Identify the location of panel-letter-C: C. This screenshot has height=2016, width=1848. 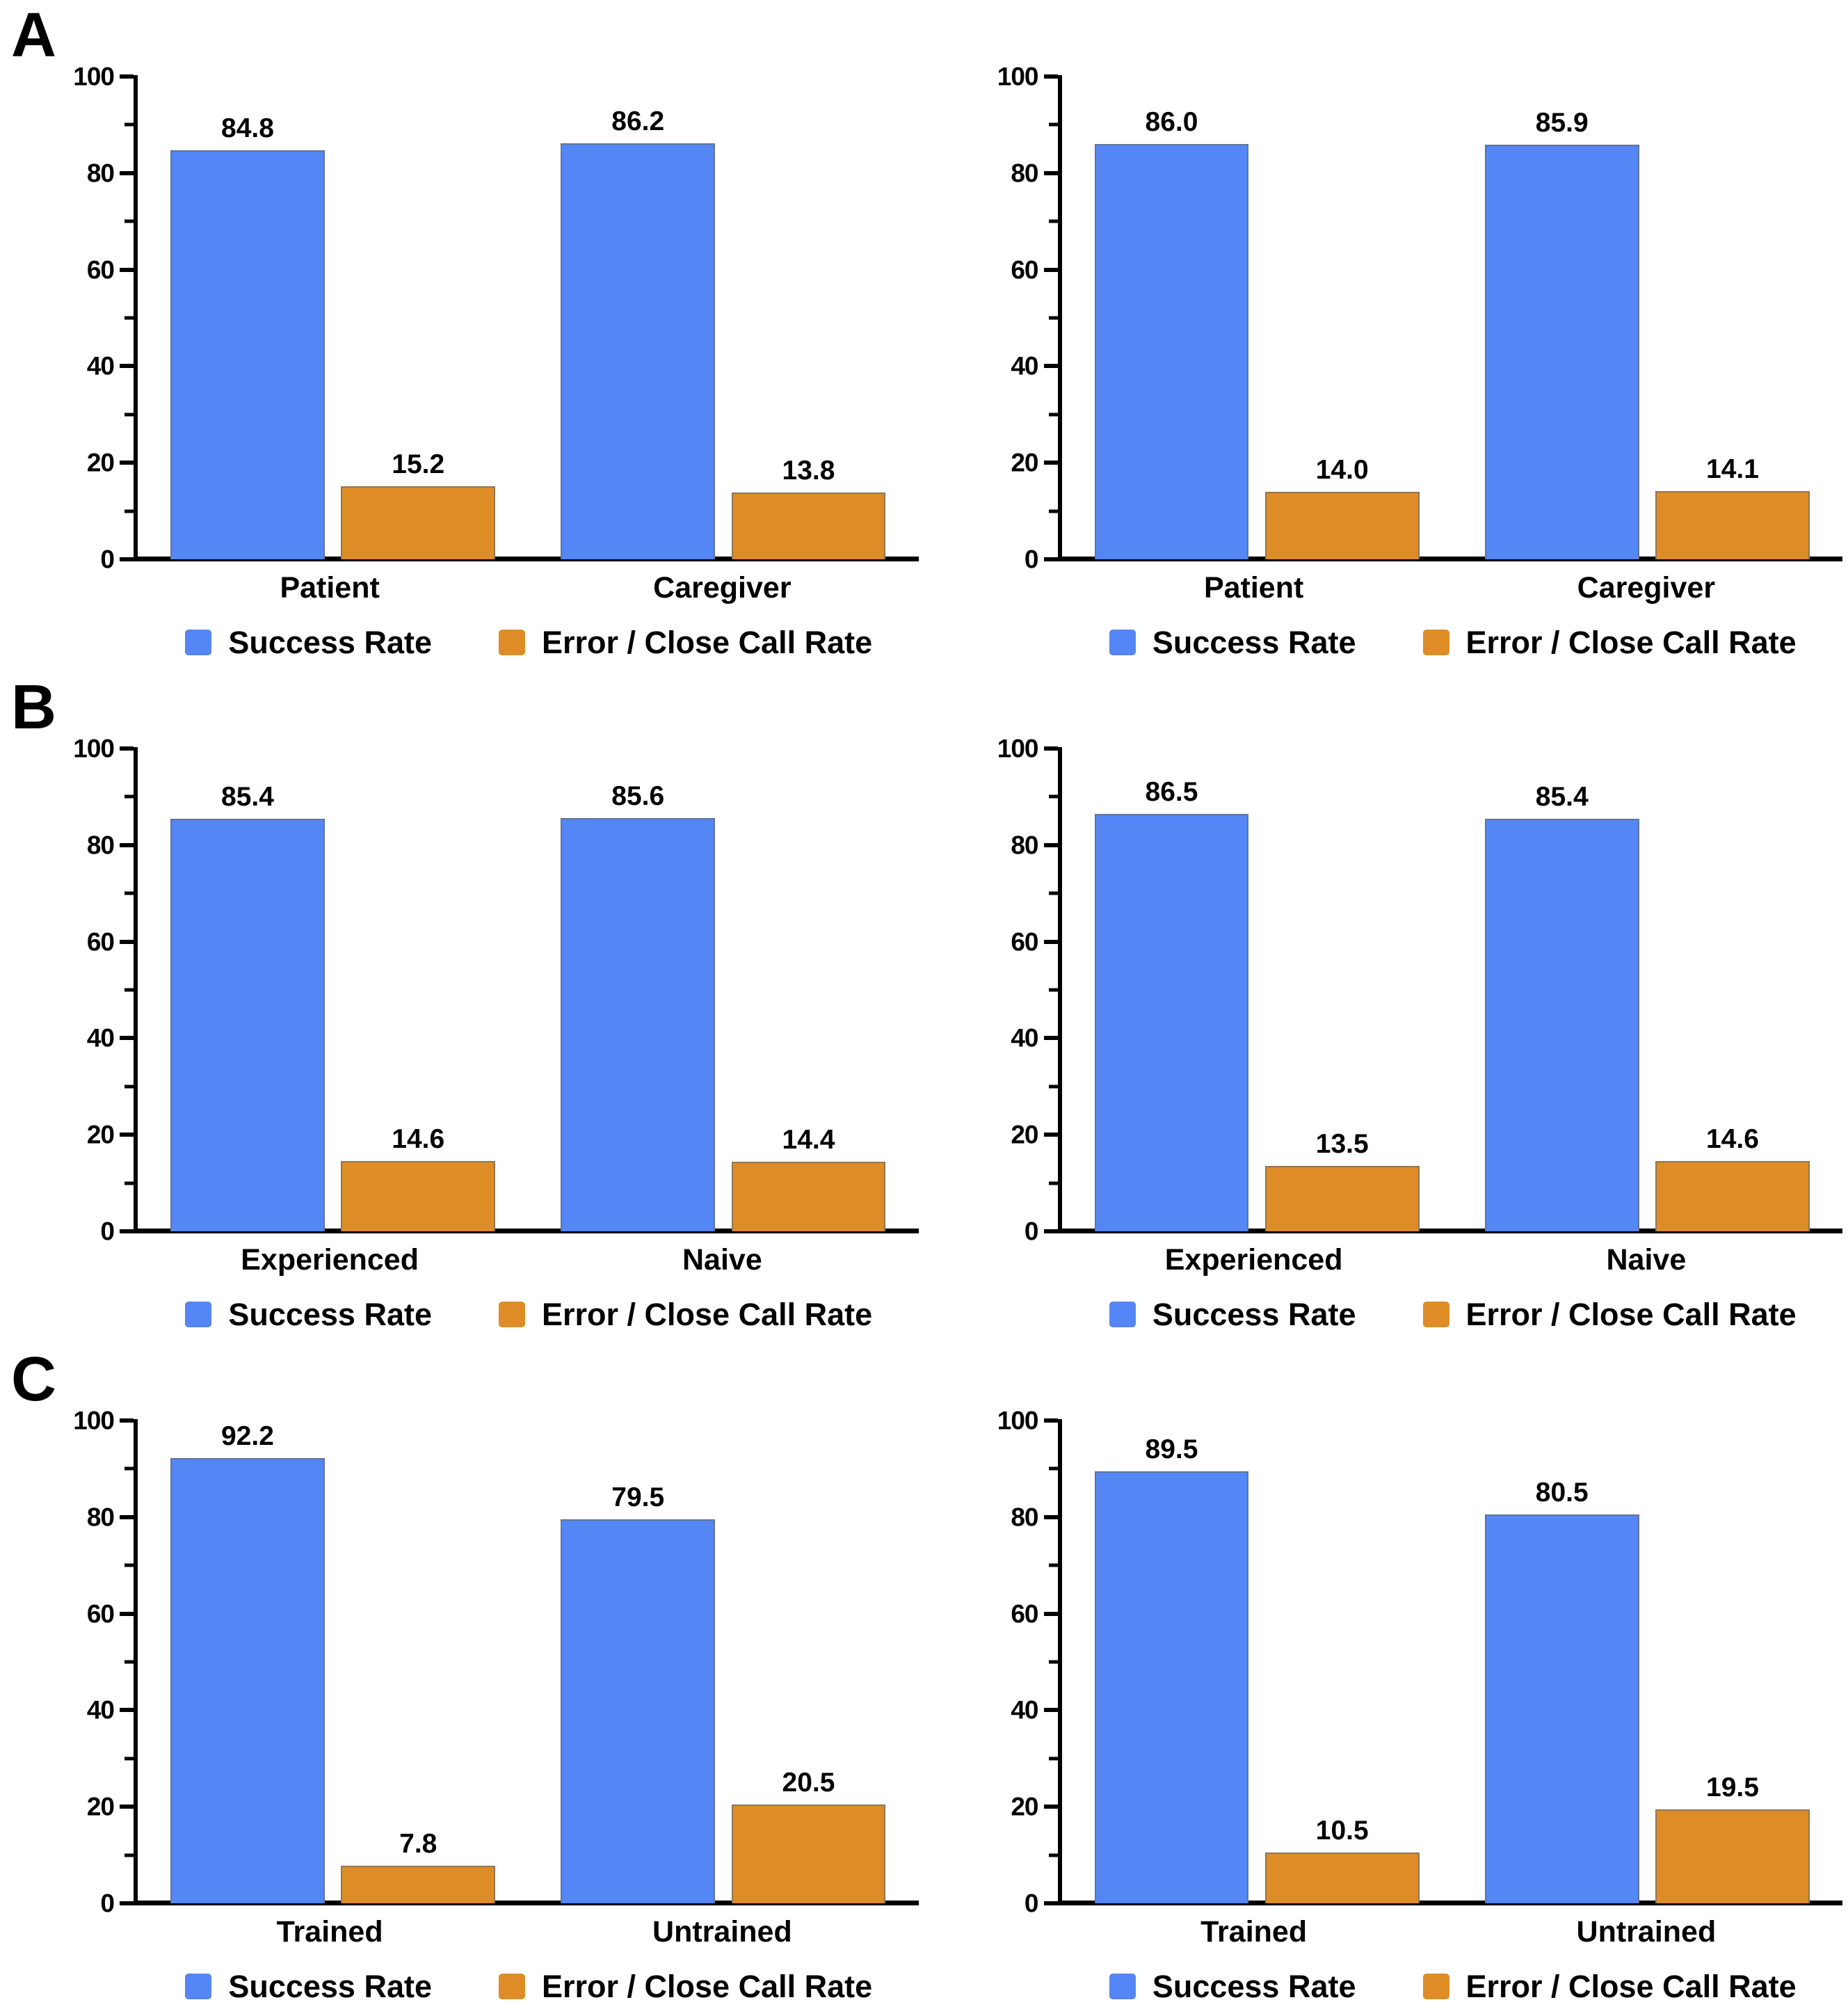
(33, 1379).